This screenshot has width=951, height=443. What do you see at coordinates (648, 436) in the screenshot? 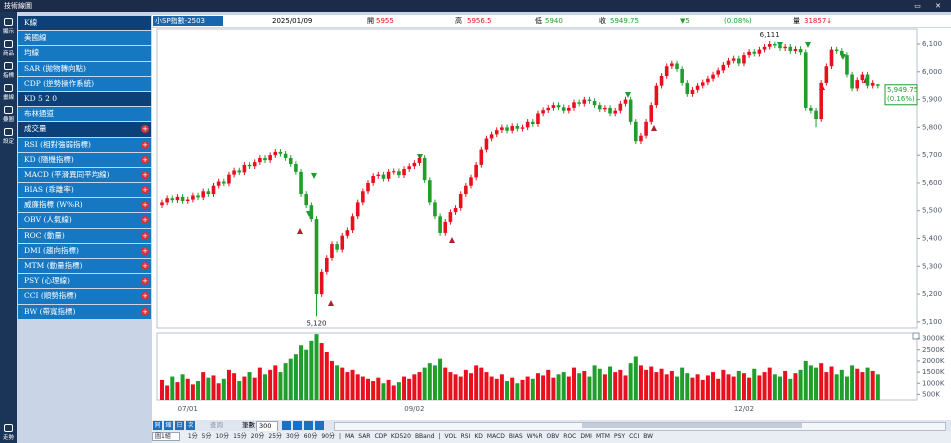
I see `indicator-option: BW` at bounding box center [648, 436].